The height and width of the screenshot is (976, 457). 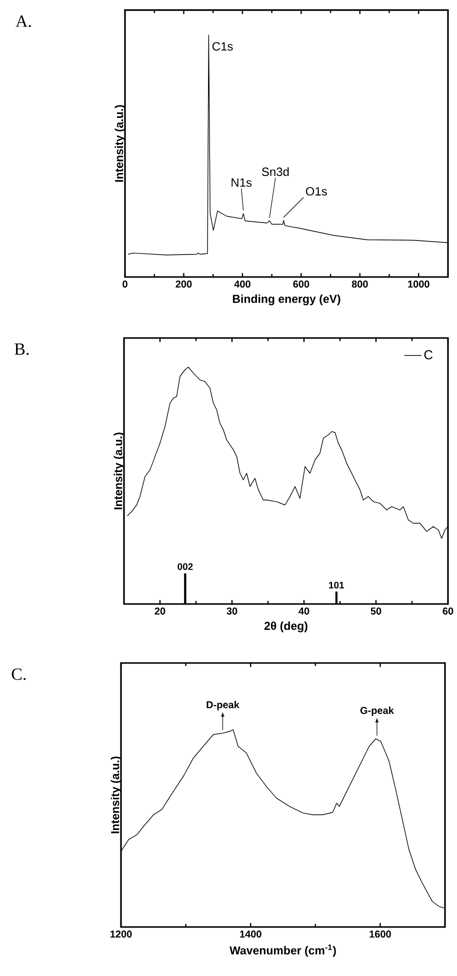 What do you see at coordinates (286, 300) in the screenshot?
I see `x-axis-title: Binding energy (eV)` at bounding box center [286, 300].